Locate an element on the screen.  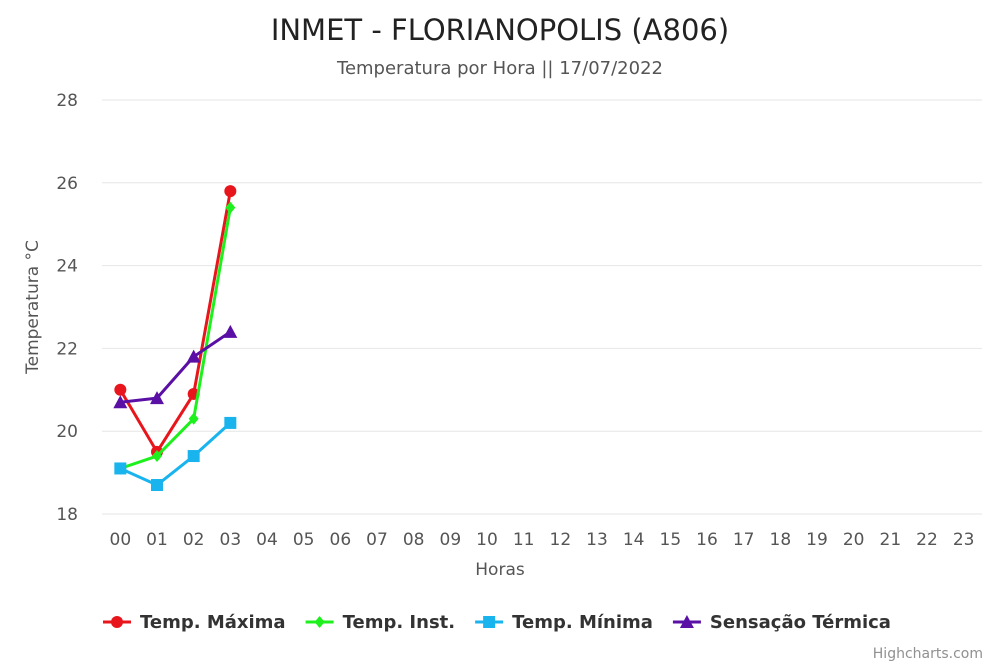
series-group is located at coordinates (175, 338).